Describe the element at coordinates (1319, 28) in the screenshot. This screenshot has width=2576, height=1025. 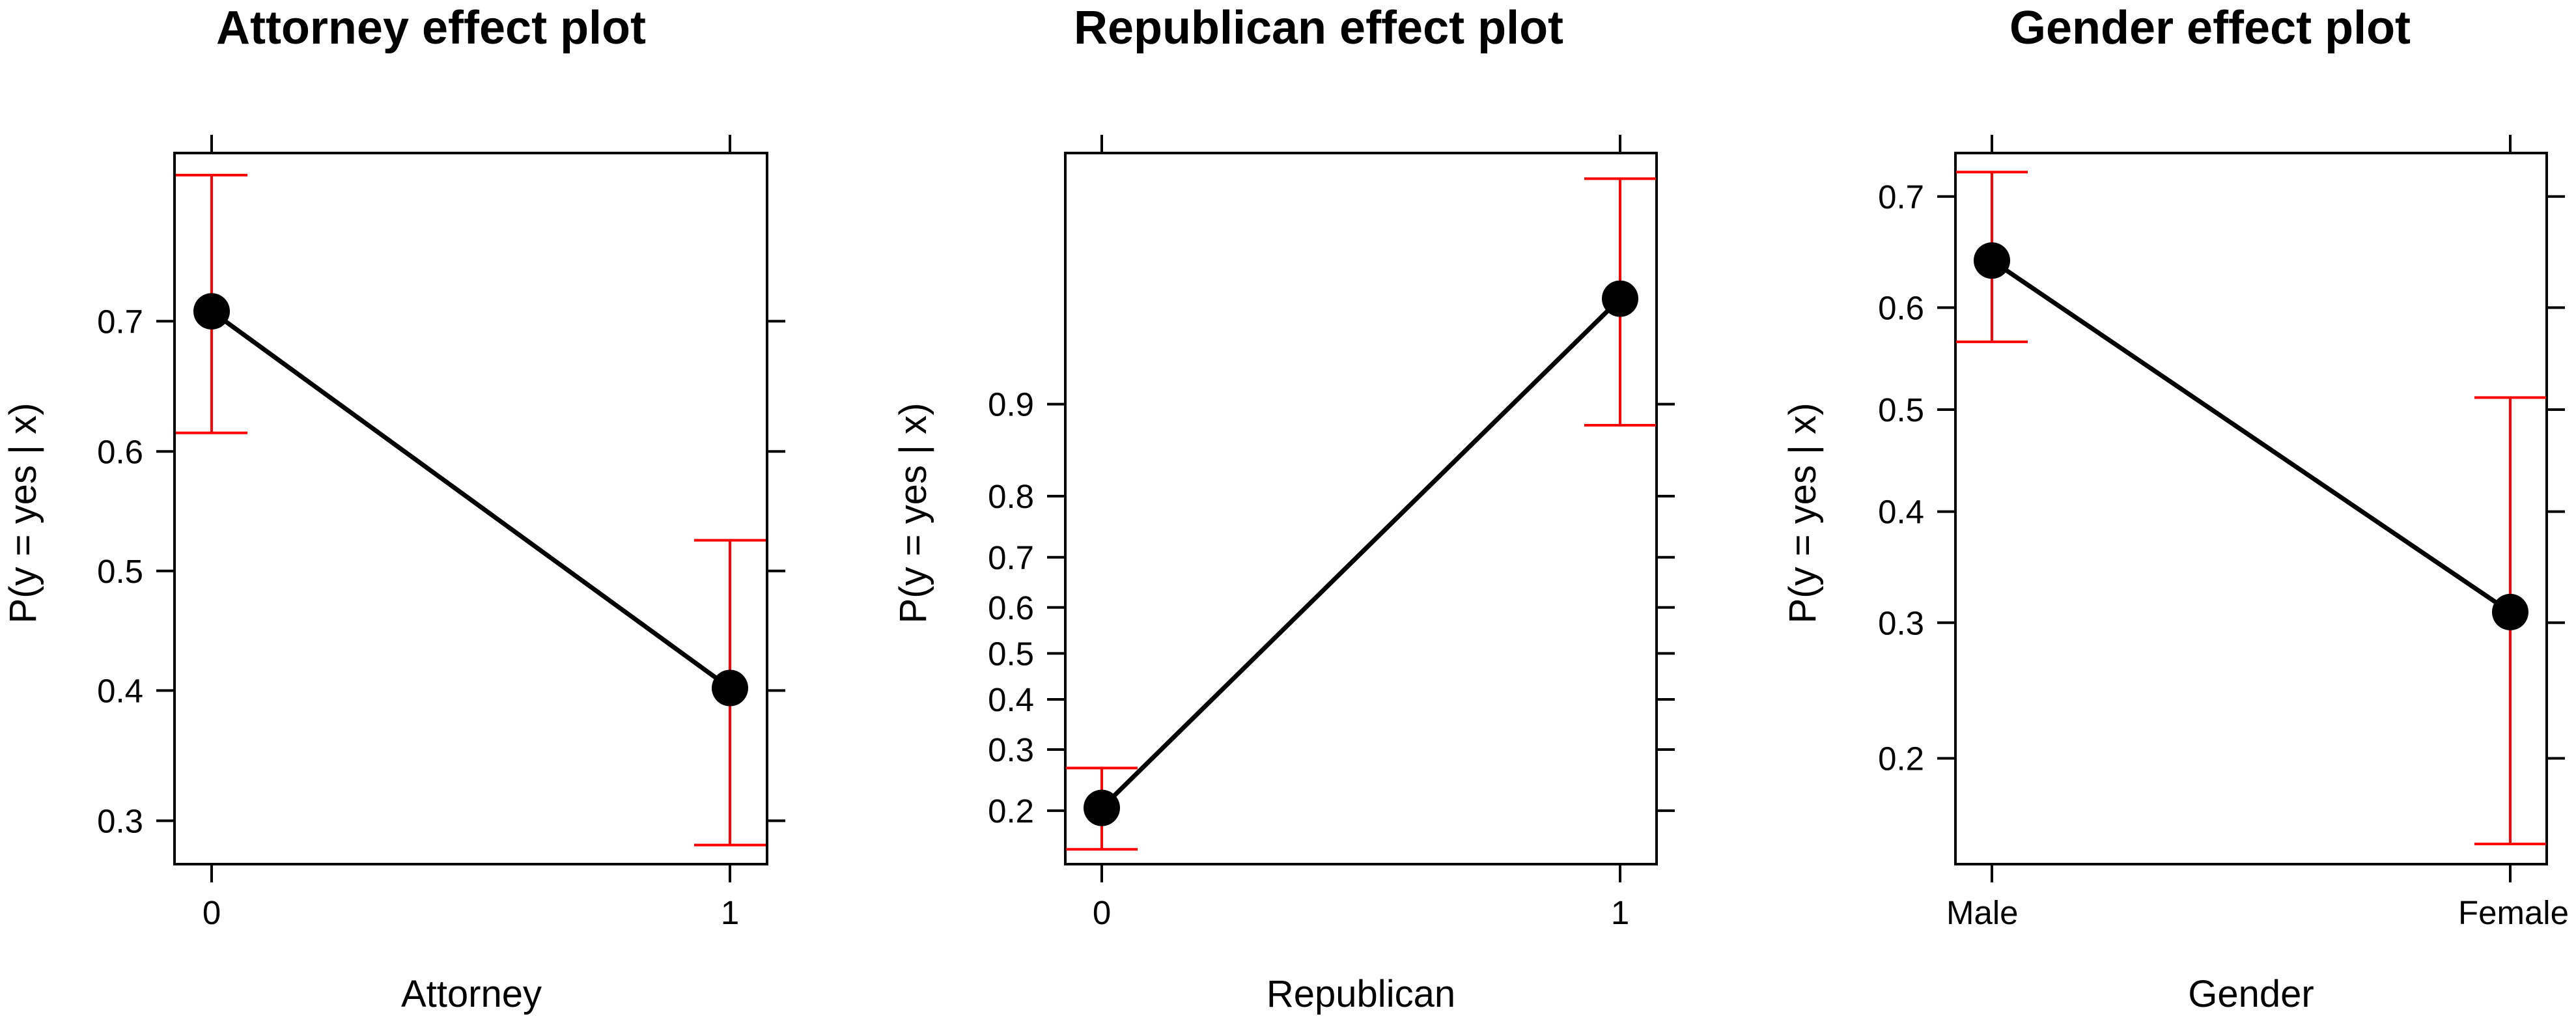
I see `chart-title: Republican effect plot` at that location.